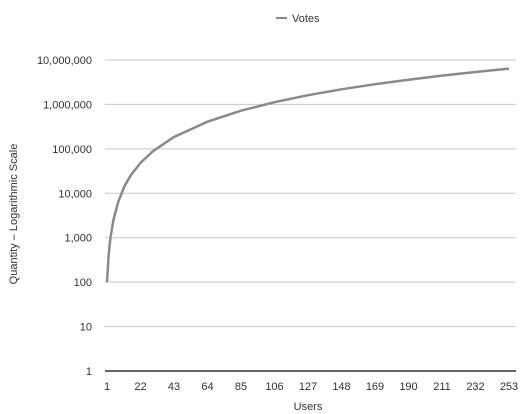 The width and height of the screenshot is (521, 414). Describe the element at coordinates (408, 387) in the screenshot. I see `x-tick-label: 190` at that location.